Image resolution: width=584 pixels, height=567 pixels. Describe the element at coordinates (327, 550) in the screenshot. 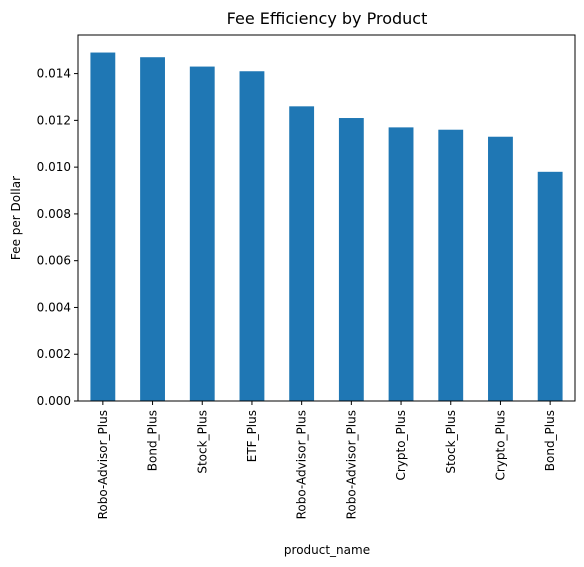

I see `x-axis-label: product_name` at that location.